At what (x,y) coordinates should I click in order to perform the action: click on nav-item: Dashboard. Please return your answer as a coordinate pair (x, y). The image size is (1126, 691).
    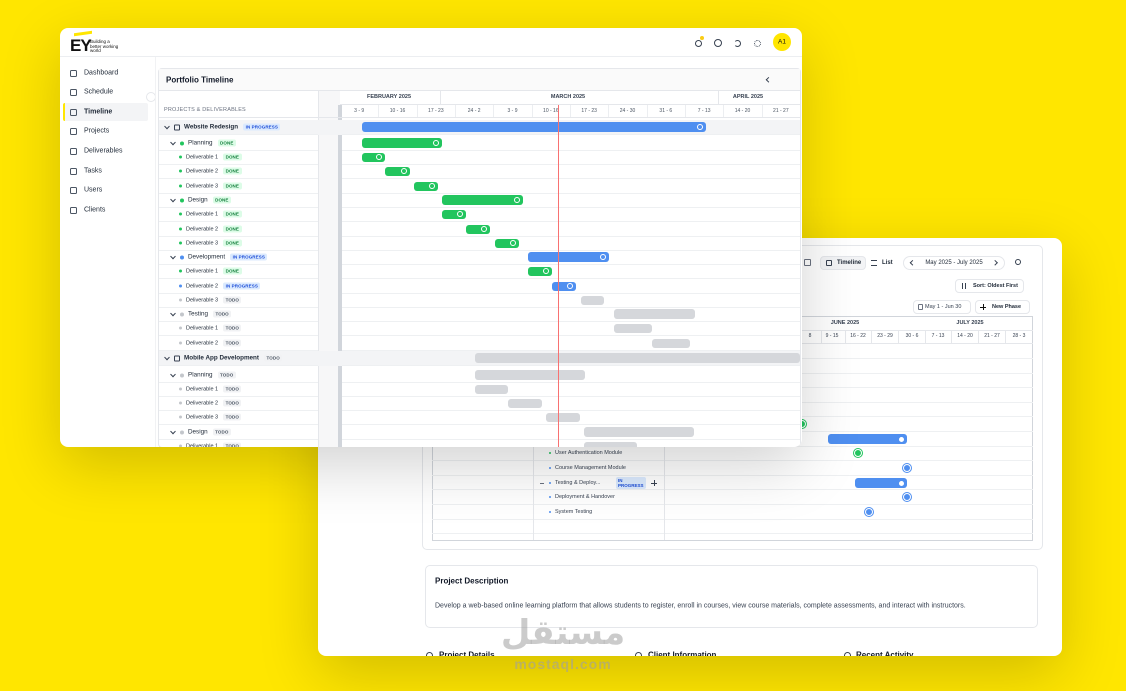
    Looking at the image, I should click on (101, 73).